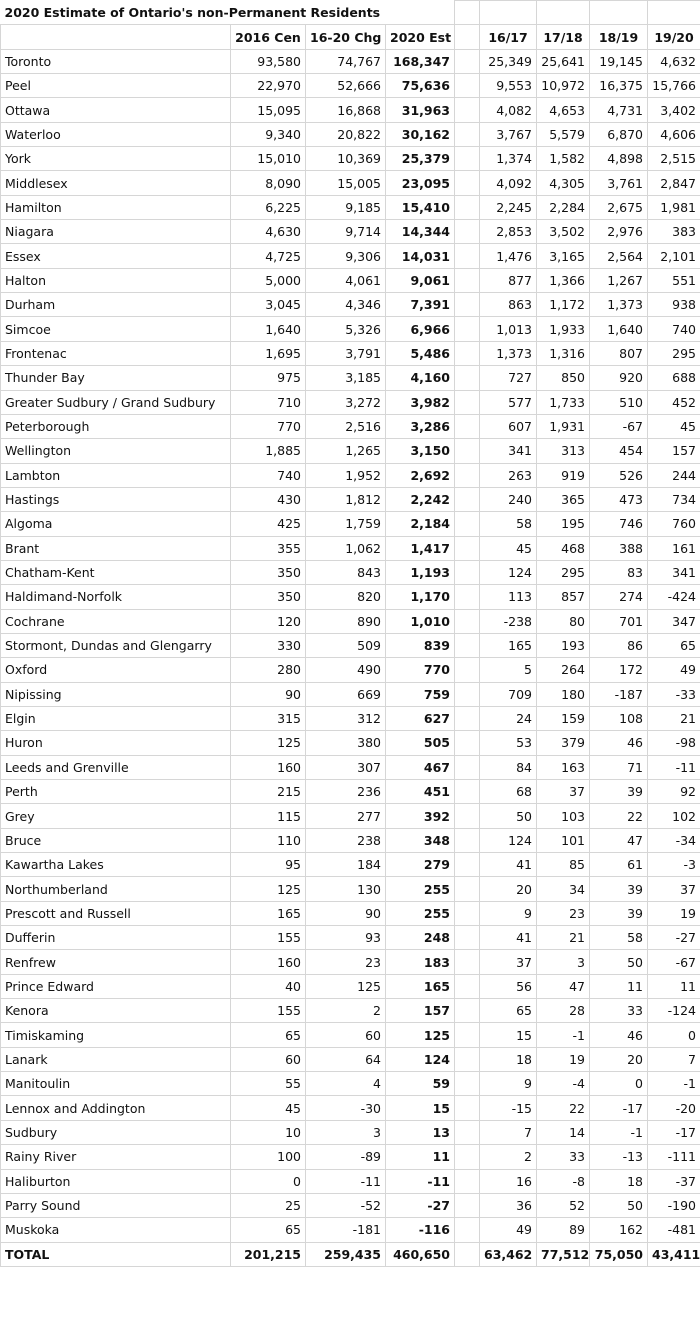 The image size is (700, 1318). Describe the element at coordinates (345, 280) in the screenshot. I see `chg-16-20-cell: 4,061` at that location.